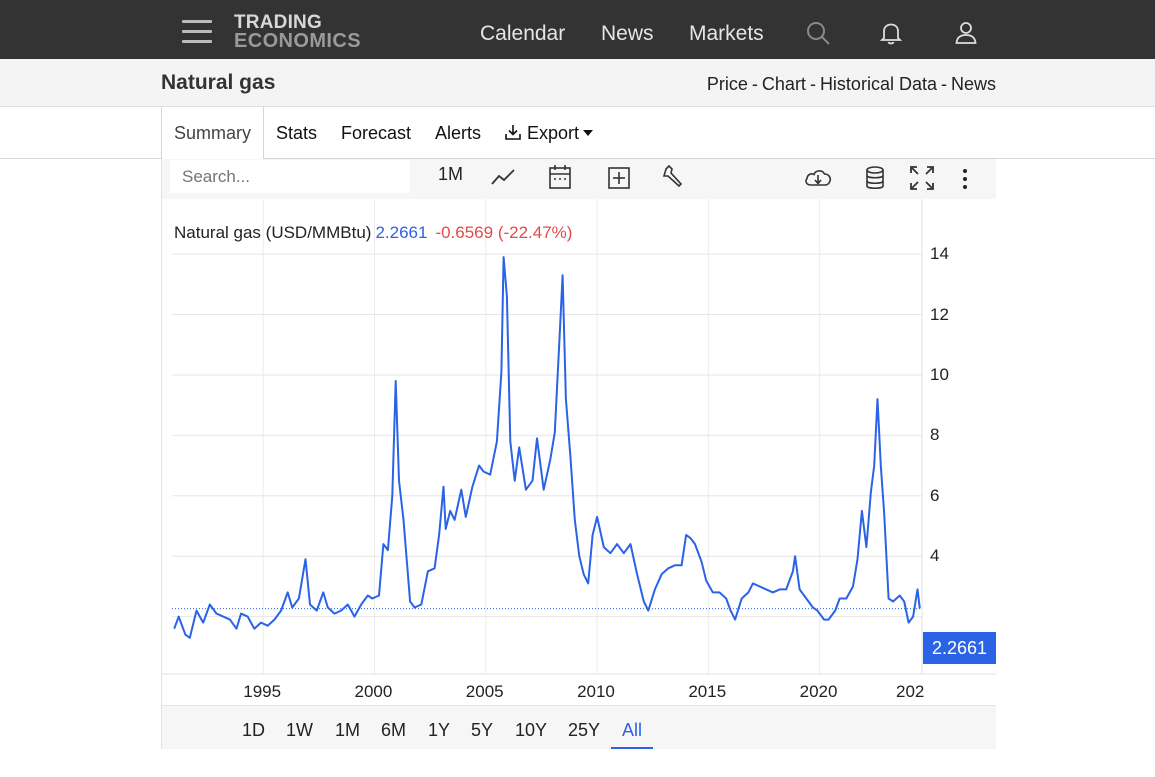 The image size is (1155, 777). What do you see at coordinates (297, 41) in the screenshot?
I see `logo-line2: ECONOMICS` at bounding box center [297, 41].